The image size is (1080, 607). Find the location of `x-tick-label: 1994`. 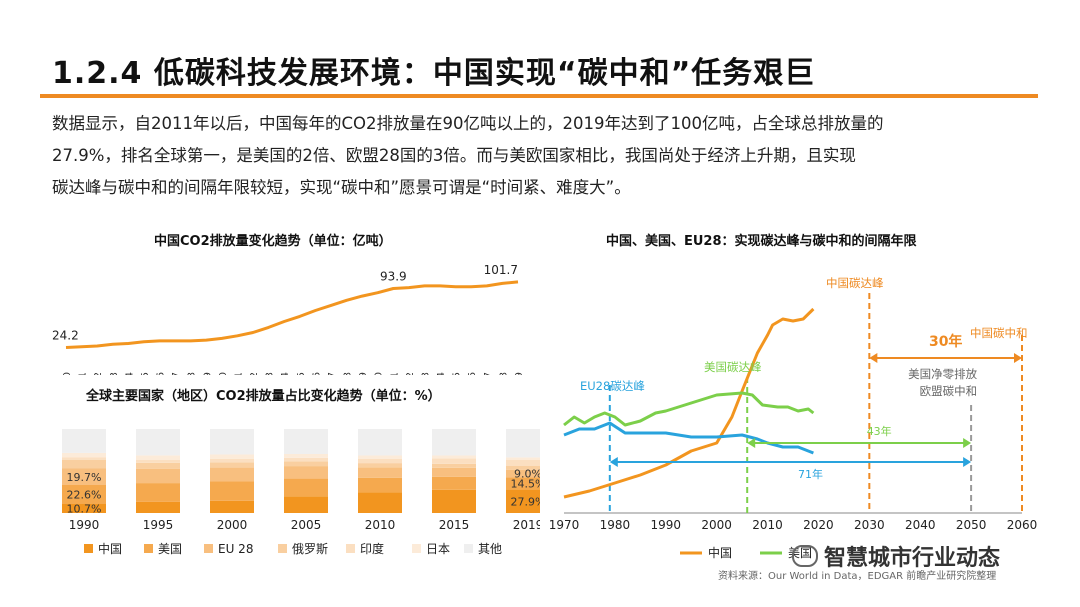

x-tick-label: 1994 is located at coordinates (129, 373).